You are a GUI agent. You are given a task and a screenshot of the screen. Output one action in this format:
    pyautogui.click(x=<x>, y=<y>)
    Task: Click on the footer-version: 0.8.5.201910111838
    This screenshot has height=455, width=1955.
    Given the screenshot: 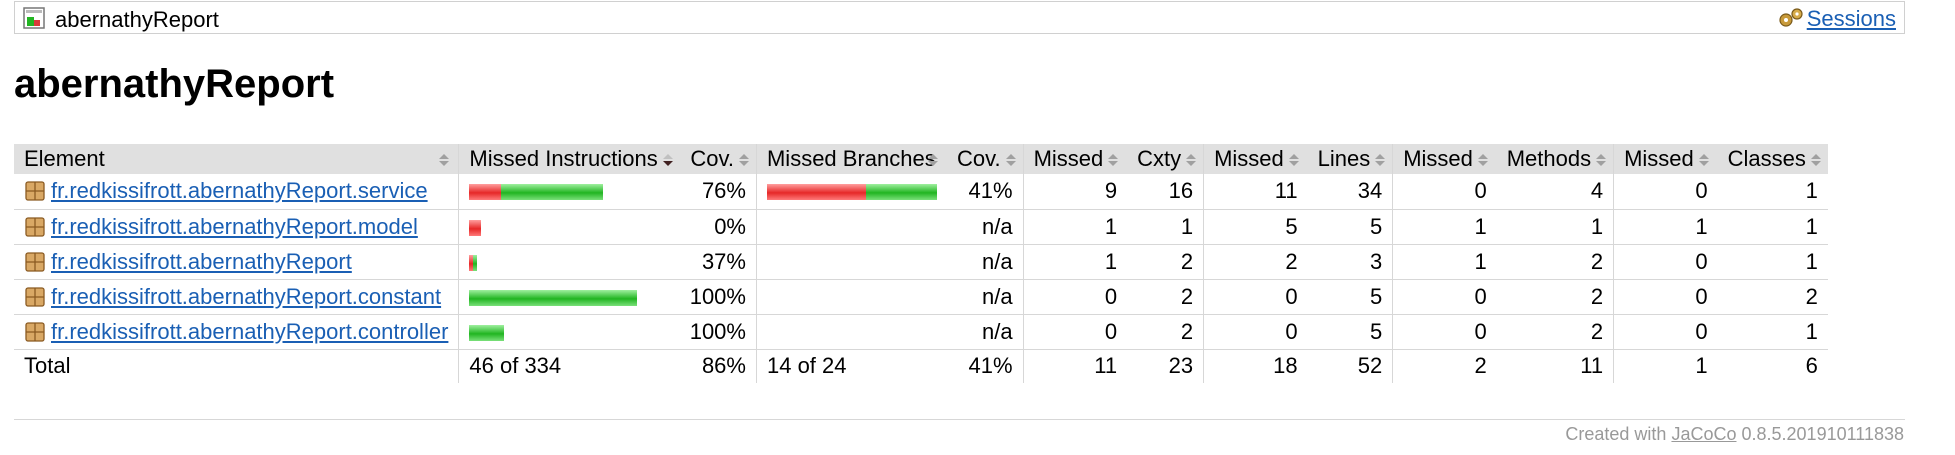 What is the action you would take?
    pyautogui.click(x=1823, y=434)
    